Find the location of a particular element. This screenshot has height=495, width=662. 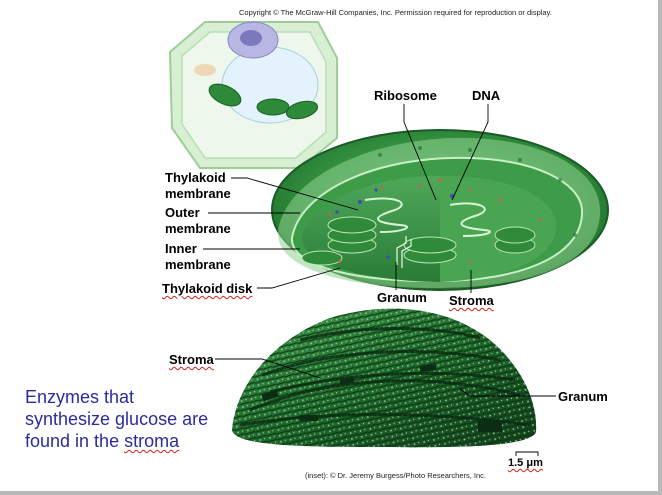

label-granum-micrograph: Granum is located at coordinates (583, 396).